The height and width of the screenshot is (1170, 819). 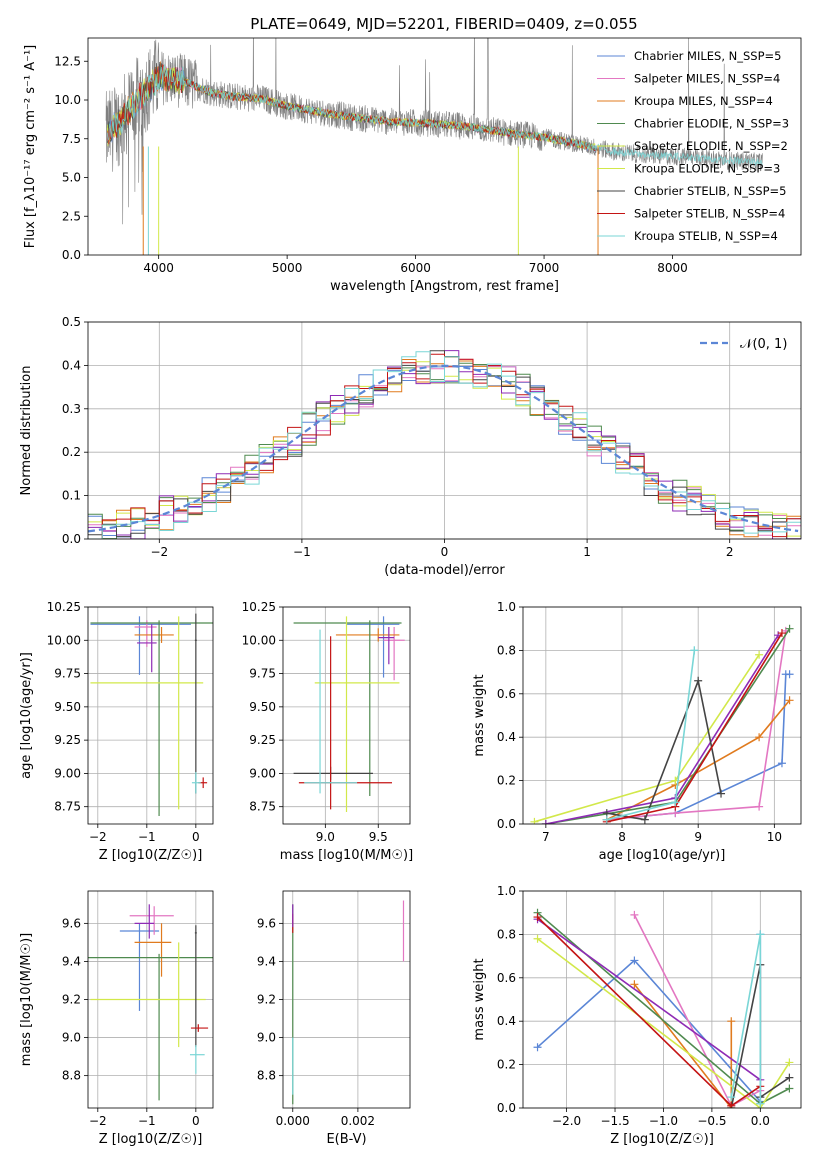 What do you see at coordinates (710, 191) in the screenshot?
I see `legend-label: Chabrier STELIB, N_SSP=5` at bounding box center [710, 191].